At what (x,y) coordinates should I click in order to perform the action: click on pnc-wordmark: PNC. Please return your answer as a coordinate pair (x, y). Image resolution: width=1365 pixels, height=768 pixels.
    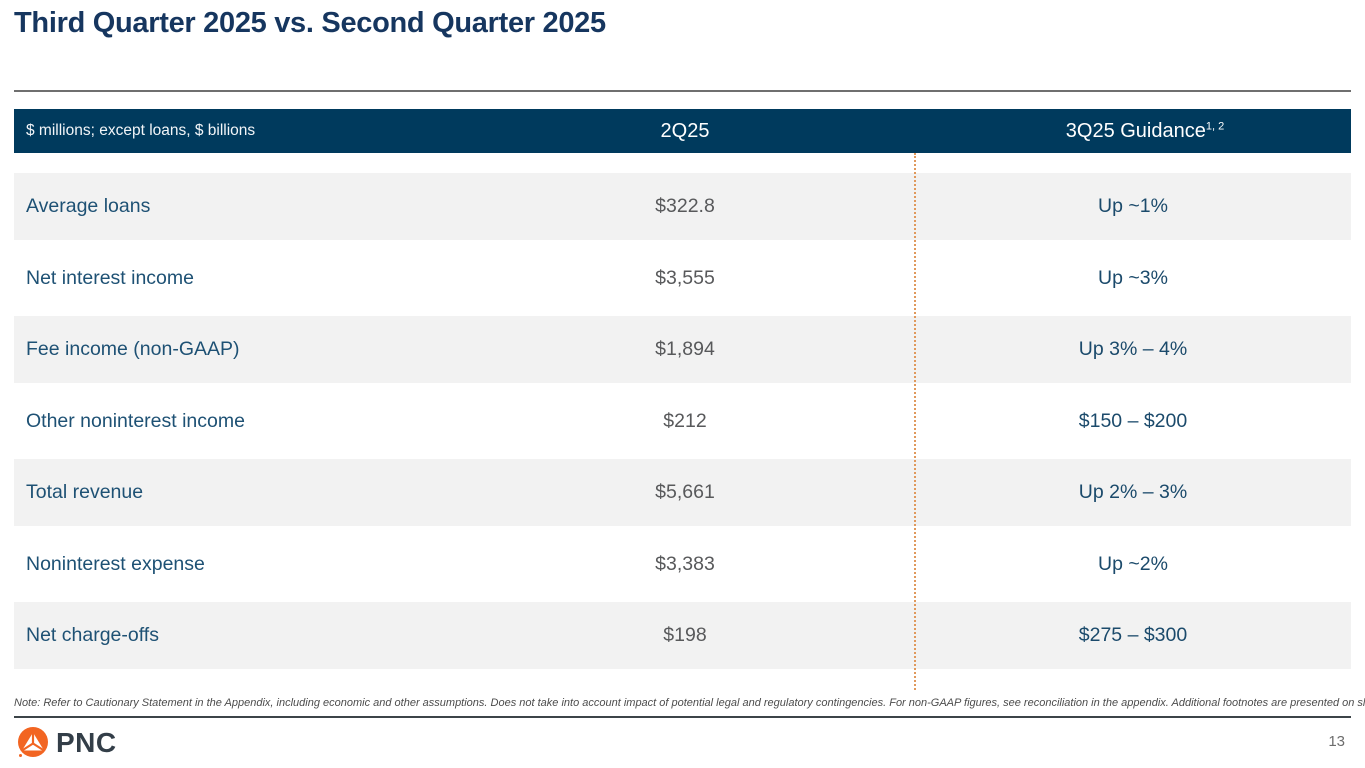
    Looking at the image, I should click on (86, 742).